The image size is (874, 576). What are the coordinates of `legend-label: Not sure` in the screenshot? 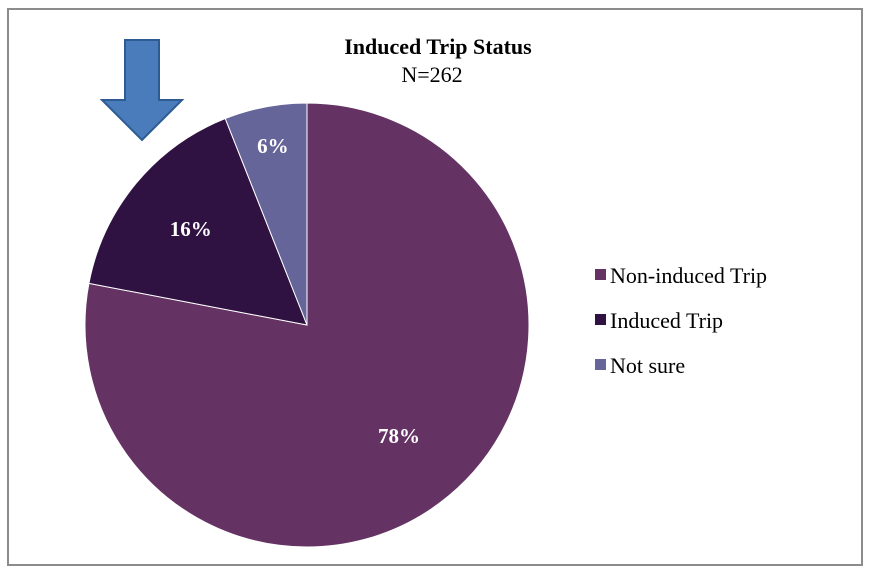 It's located at (647, 365).